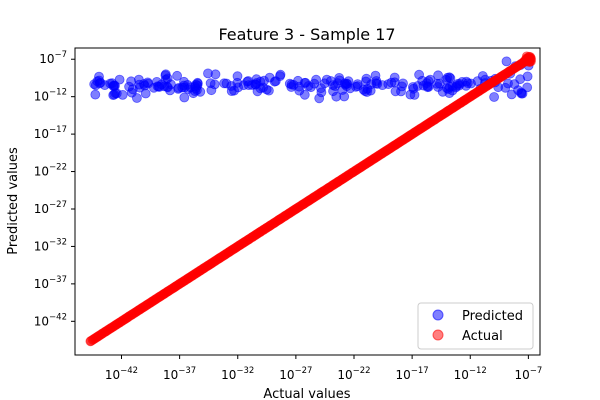 This screenshot has height=400, width=600. I want to click on x-axis: 10−42 10−37 10−32 10−27 10−22 10−17 10−12 10−7, so click(323, 368).